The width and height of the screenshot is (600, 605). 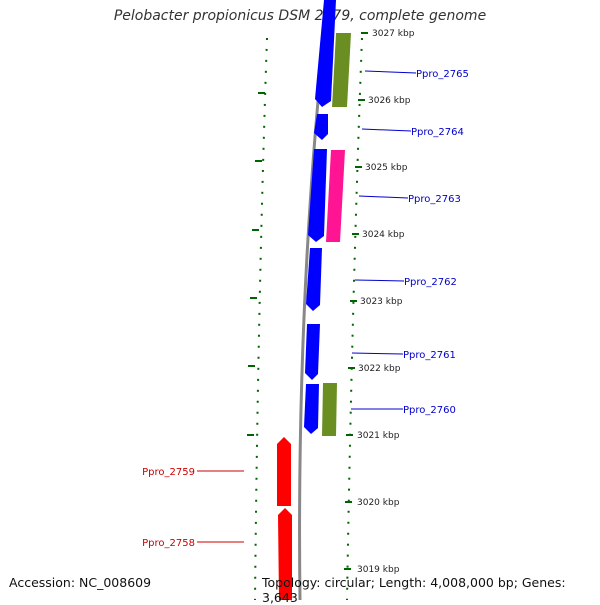 What do you see at coordinates (354, 318) in the screenshot?
I see `outer-dotted-guide` at bounding box center [354, 318].